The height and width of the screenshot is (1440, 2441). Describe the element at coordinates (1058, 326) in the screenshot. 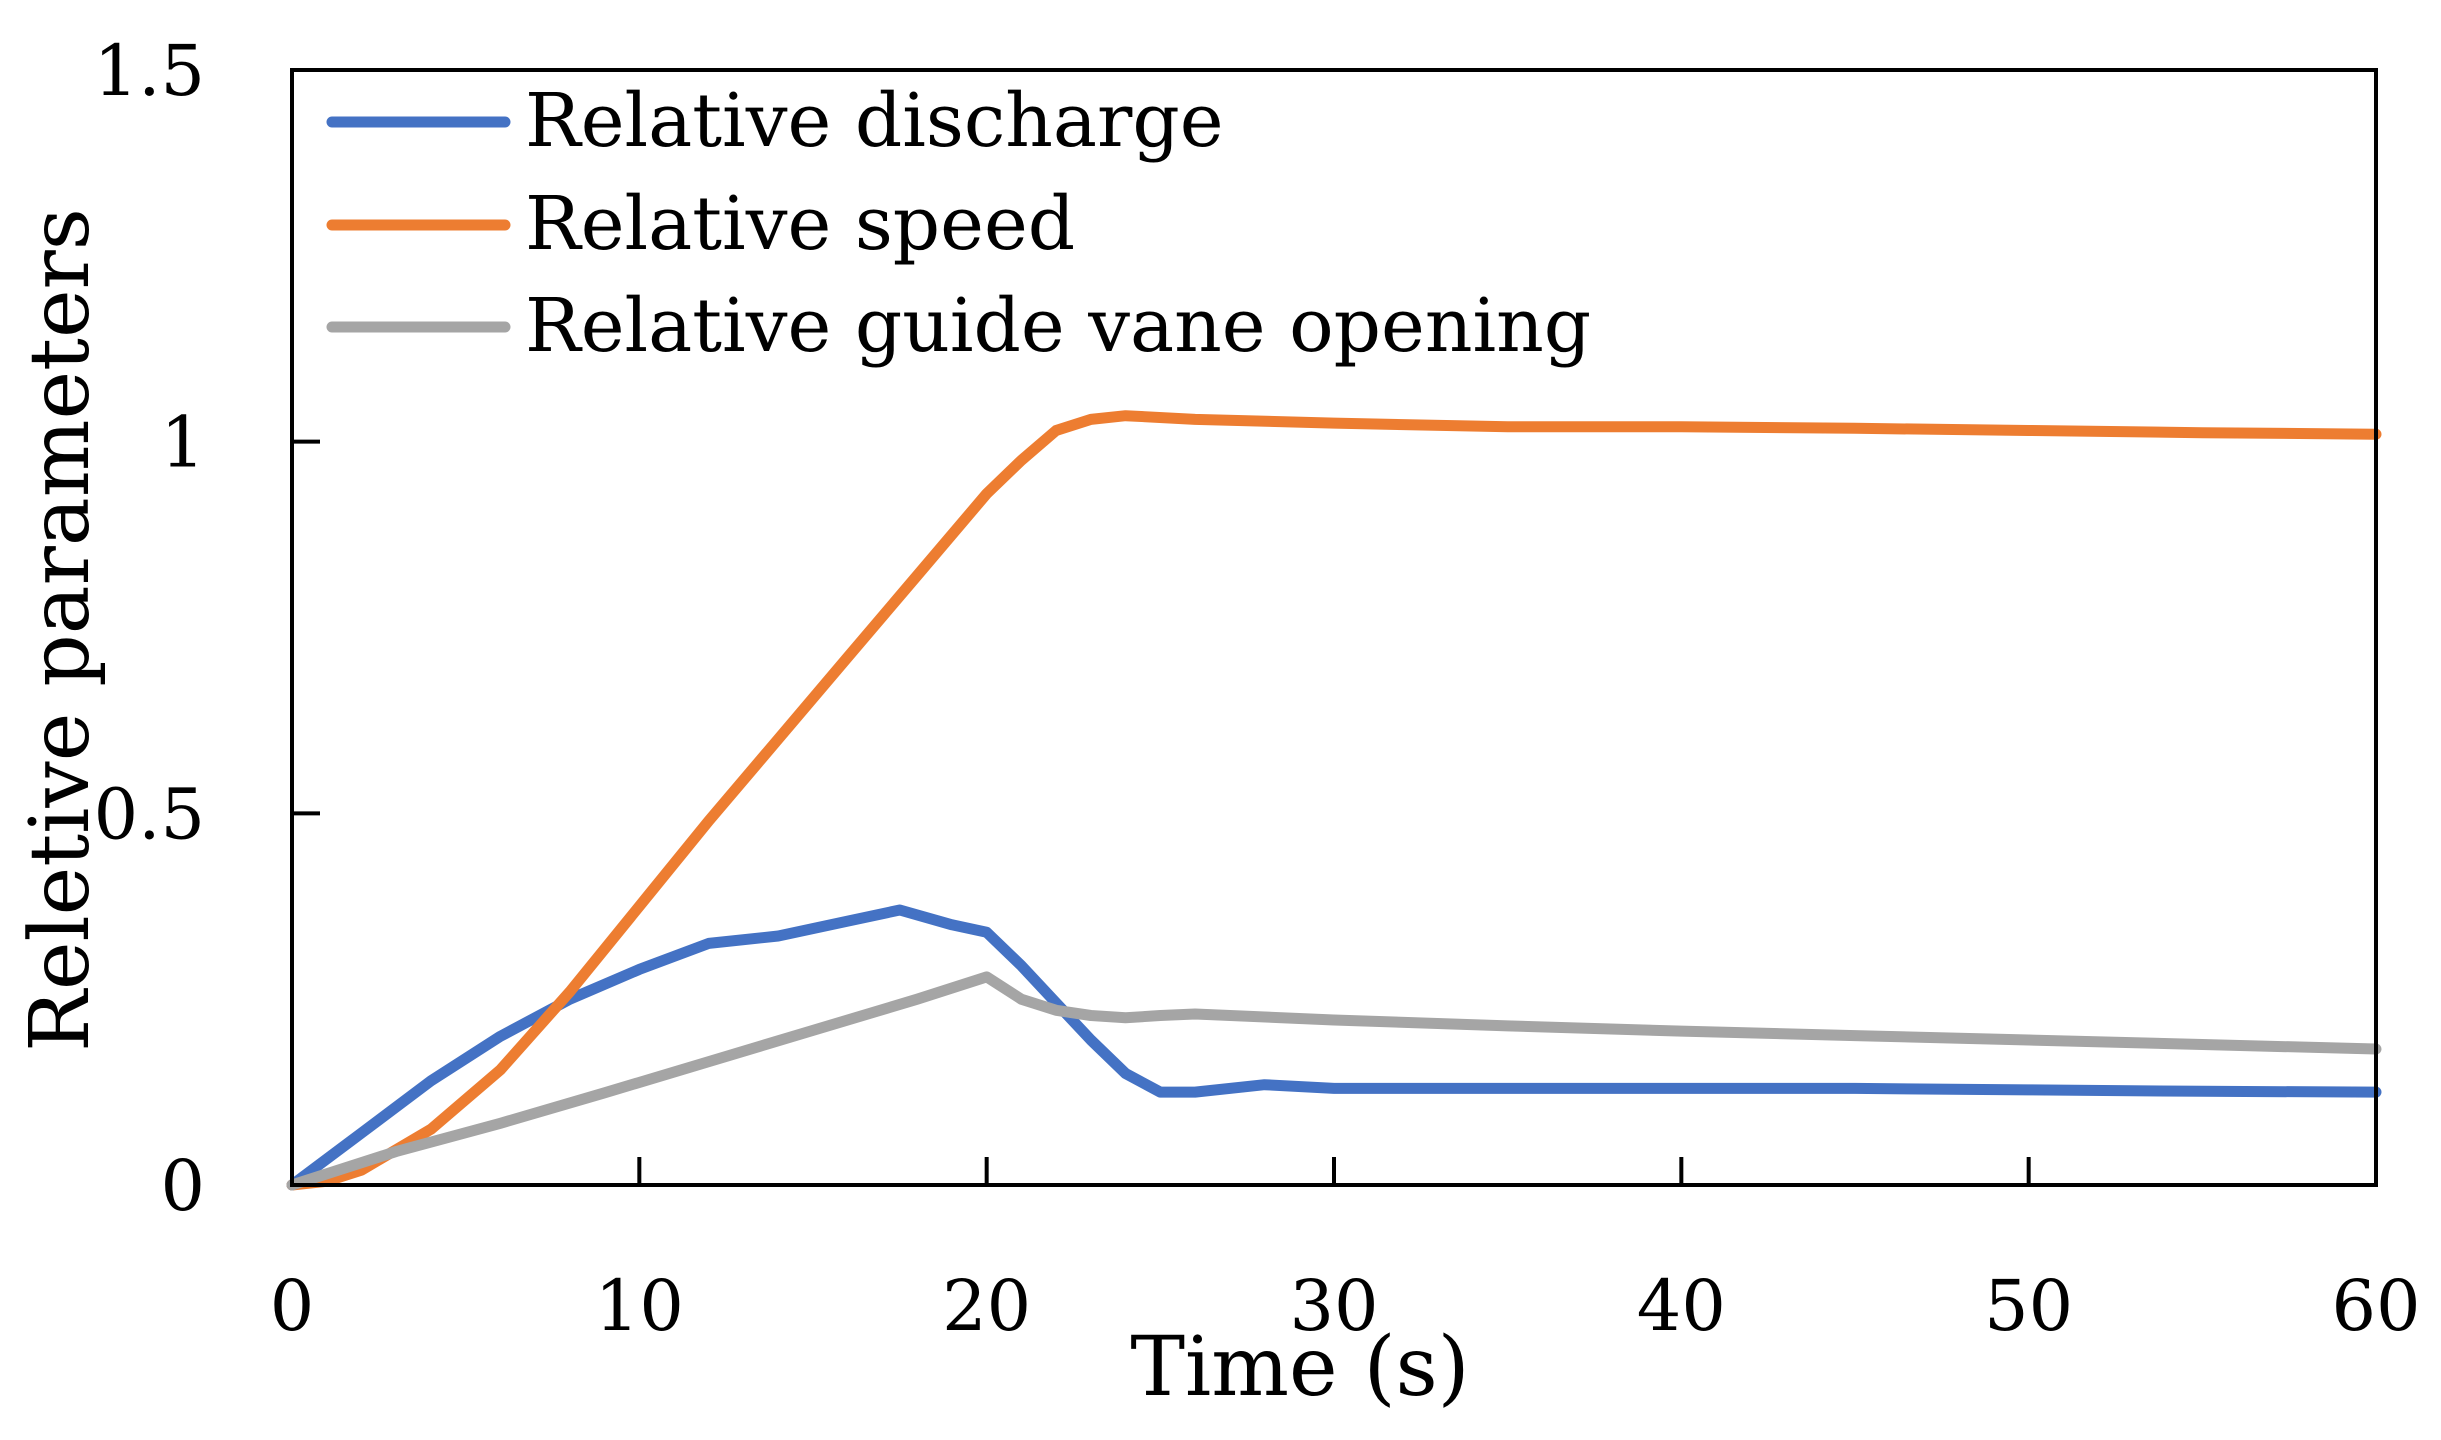

I see `legend-label-2: Relative guide vane opening` at that location.